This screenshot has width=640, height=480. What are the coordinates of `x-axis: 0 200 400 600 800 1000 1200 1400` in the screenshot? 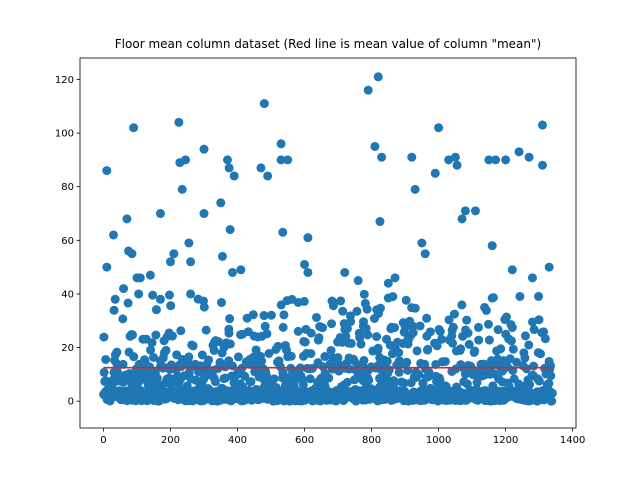 It's located at (342, 437).